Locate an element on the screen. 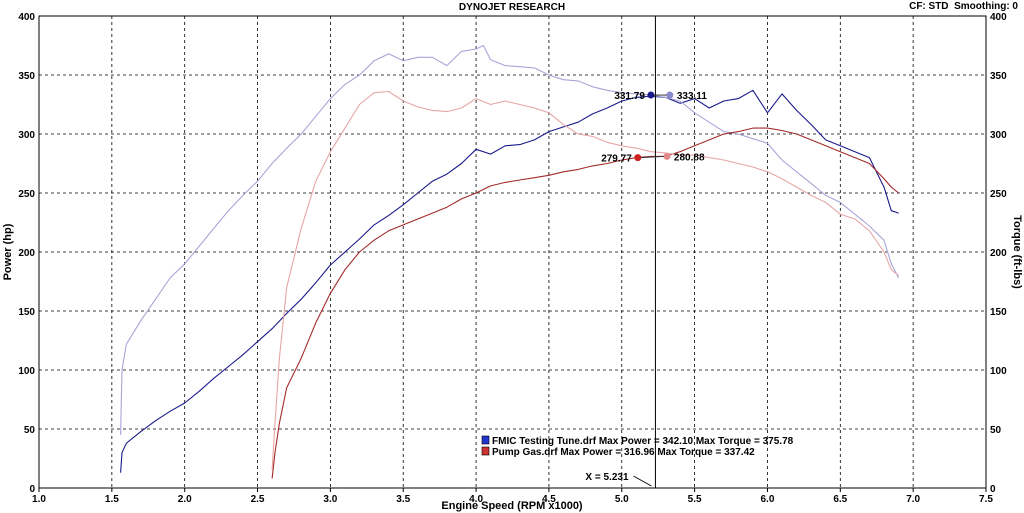 The height and width of the screenshot is (513, 1024). y-tick-label-right: 0 is located at coordinates (993, 489).